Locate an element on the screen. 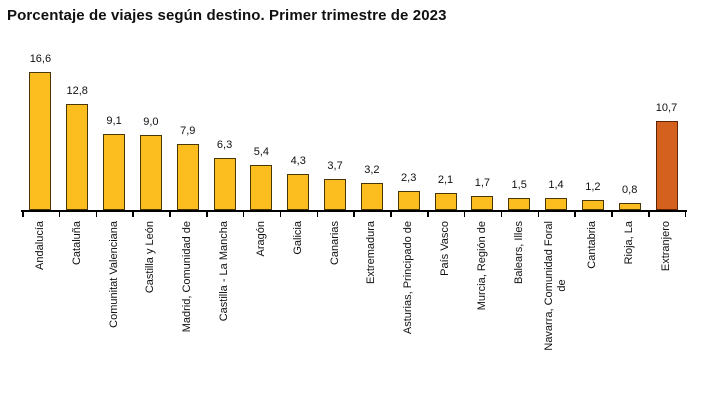 This screenshot has width=720, height=405. x-axis-label: Galicia is located at coordinates (298, 238).